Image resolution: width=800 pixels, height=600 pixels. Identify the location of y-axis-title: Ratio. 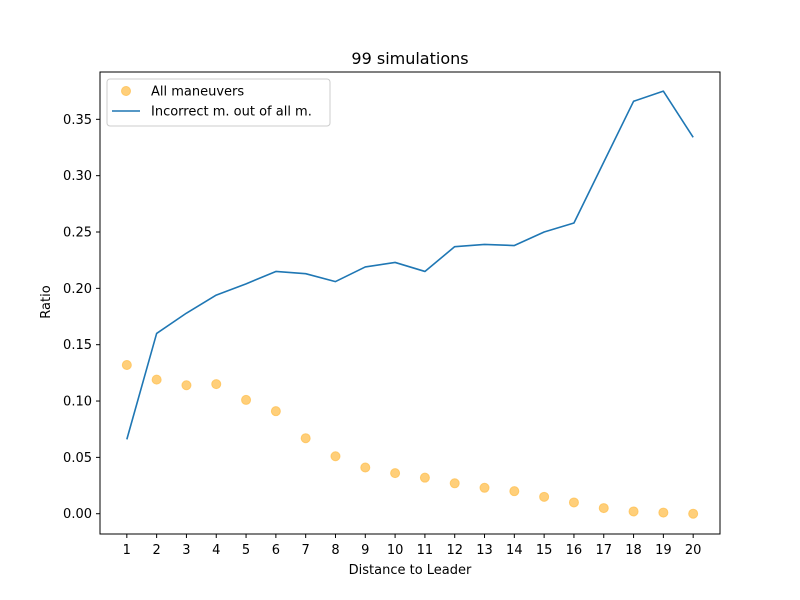
(46, 301).